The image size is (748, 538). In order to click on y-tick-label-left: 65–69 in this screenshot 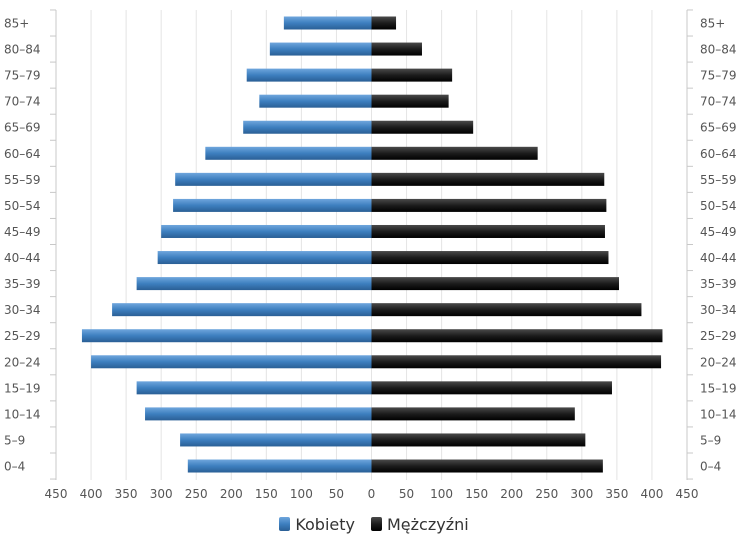, I will do `click(22, 128)`.